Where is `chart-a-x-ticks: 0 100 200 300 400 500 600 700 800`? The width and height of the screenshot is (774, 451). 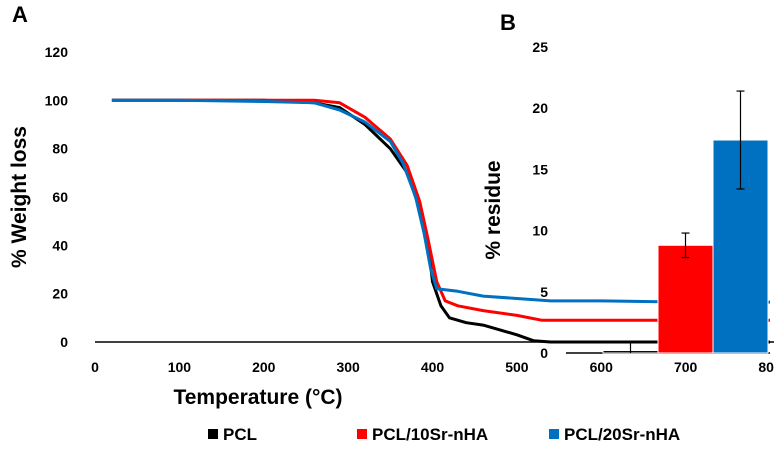 chart-a-x-ticks: 0 100 200 300 400 500 600 700 800 is located at coordinates (432, 367).